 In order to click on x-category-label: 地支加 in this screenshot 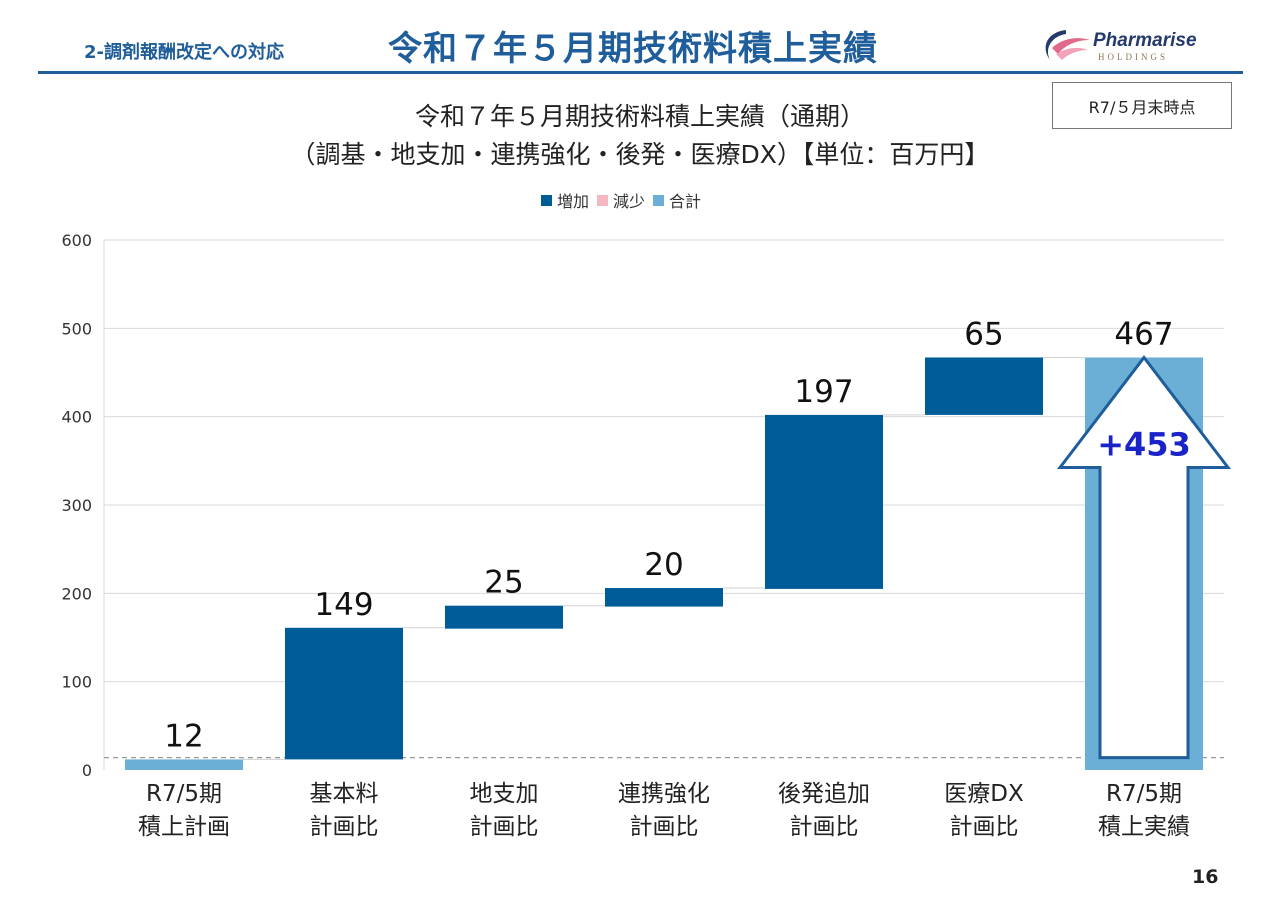, I will do `click(504, 794)`.